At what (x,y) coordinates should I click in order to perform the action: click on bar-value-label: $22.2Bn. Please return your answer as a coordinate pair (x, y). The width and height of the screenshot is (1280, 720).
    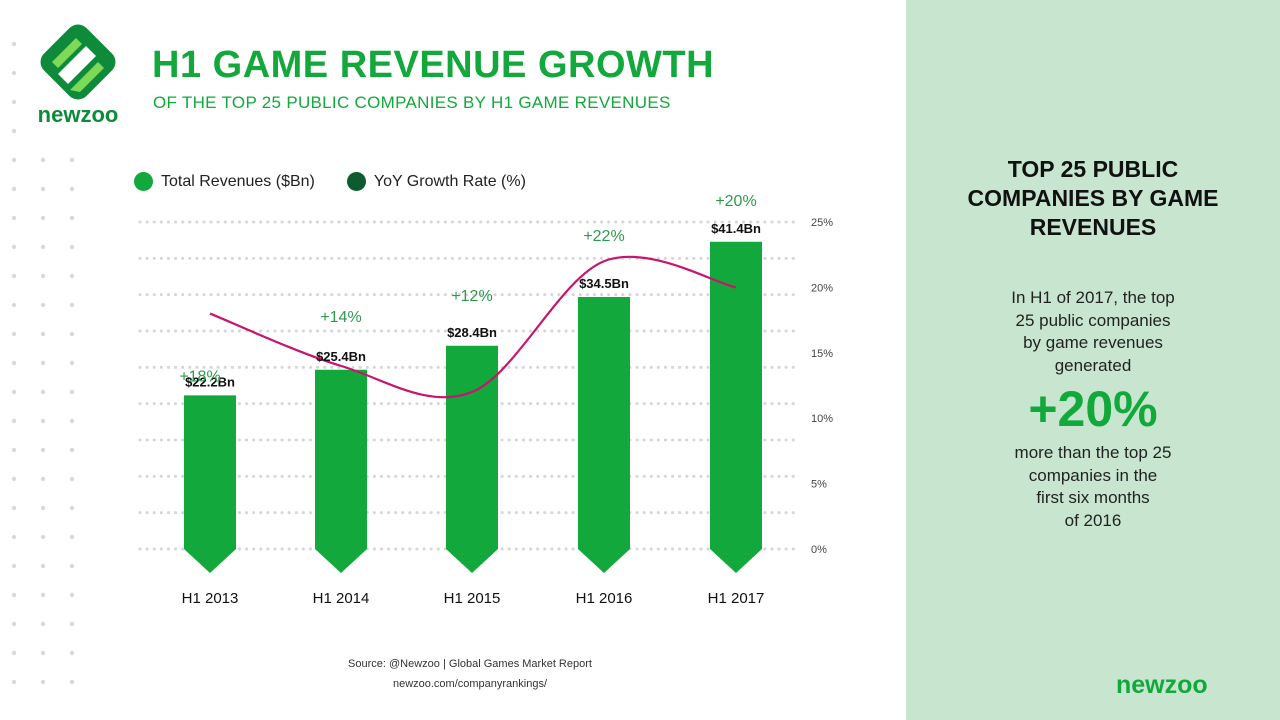
    Looking at the image, I should click on (210, 381).